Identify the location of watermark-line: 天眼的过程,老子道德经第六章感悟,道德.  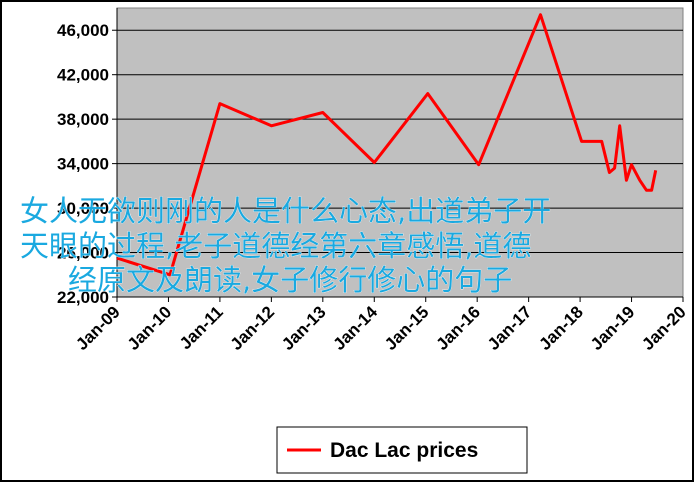
(275, 246).